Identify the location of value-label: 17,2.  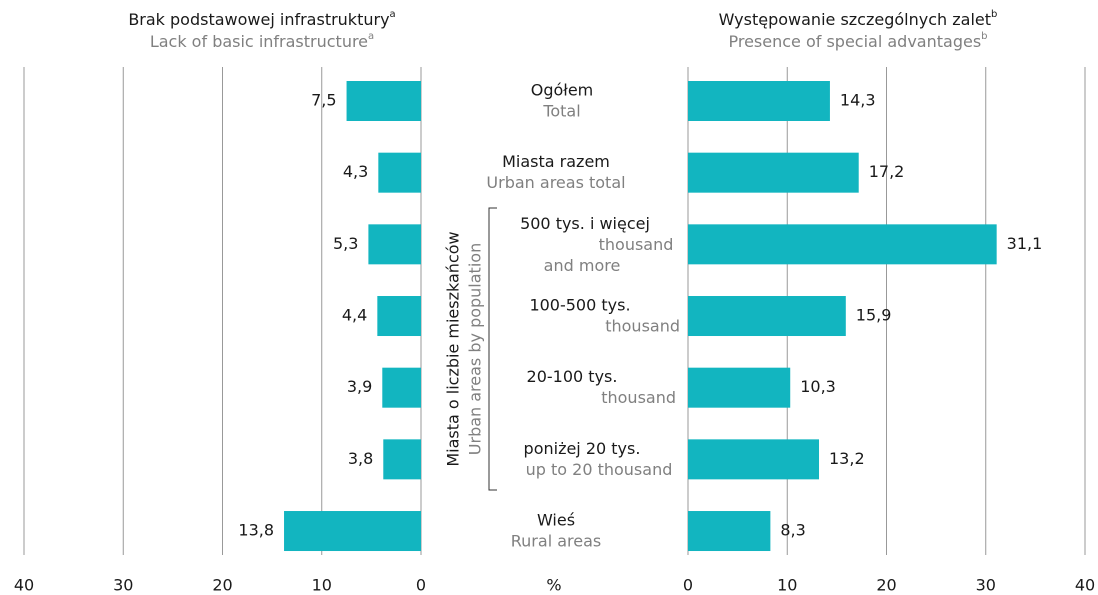
(887, 171).